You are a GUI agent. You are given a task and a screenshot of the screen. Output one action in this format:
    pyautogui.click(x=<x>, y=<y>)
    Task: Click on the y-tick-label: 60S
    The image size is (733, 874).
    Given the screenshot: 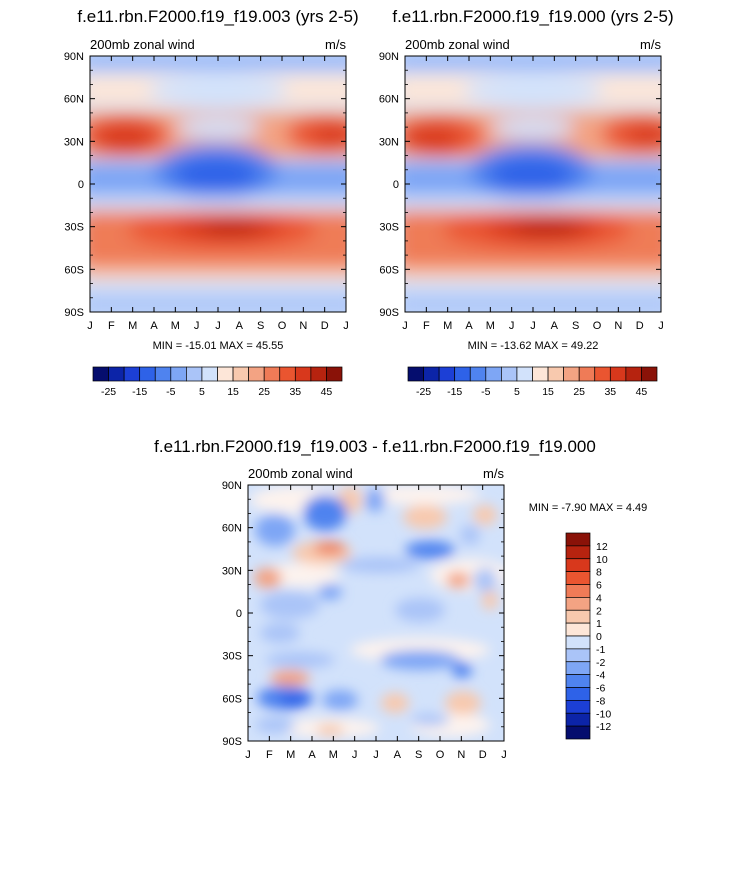 What is the action you would take?
    pyautogui.click(x=232, y=699)
    